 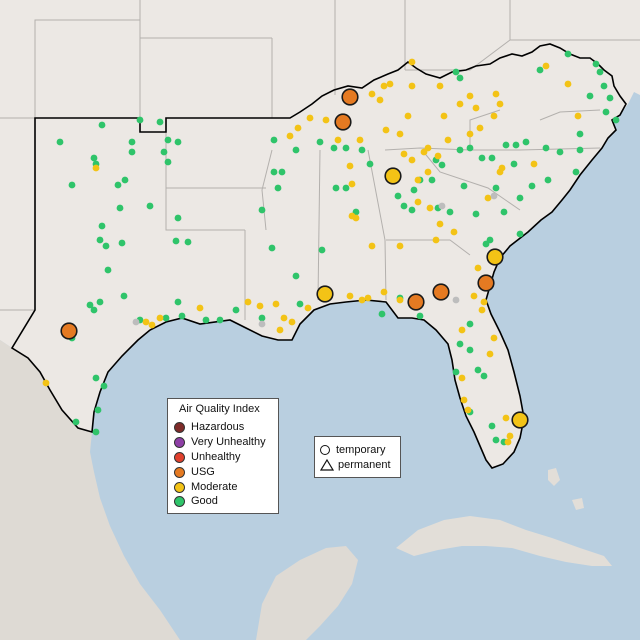 I want to click on hazardous-swatch, so click(x=179, y=427).